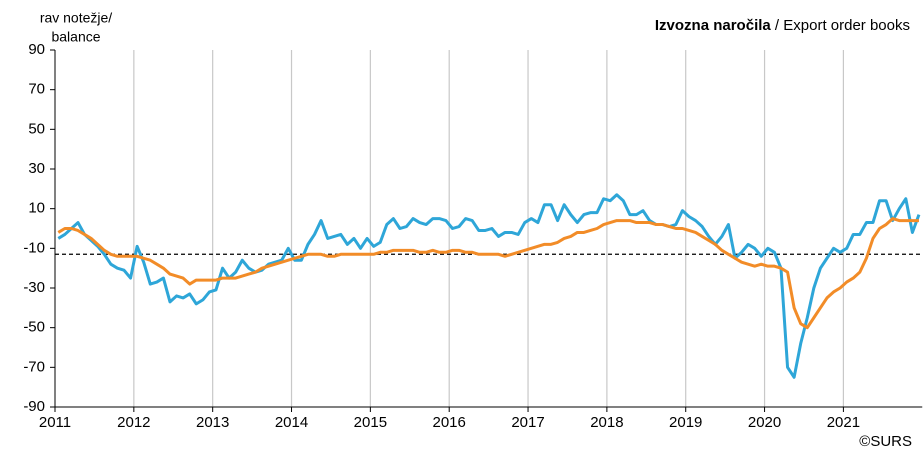  I want to click on x-tick-label: 2011, so click(55, 422).